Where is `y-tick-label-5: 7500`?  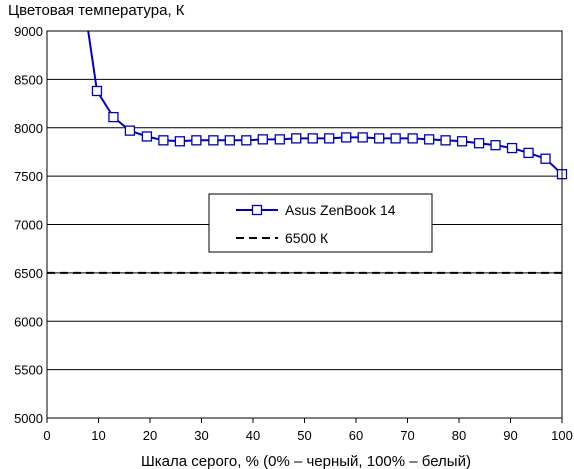 y-tick-label-5: 7500 is located at coordinates (28, 176).